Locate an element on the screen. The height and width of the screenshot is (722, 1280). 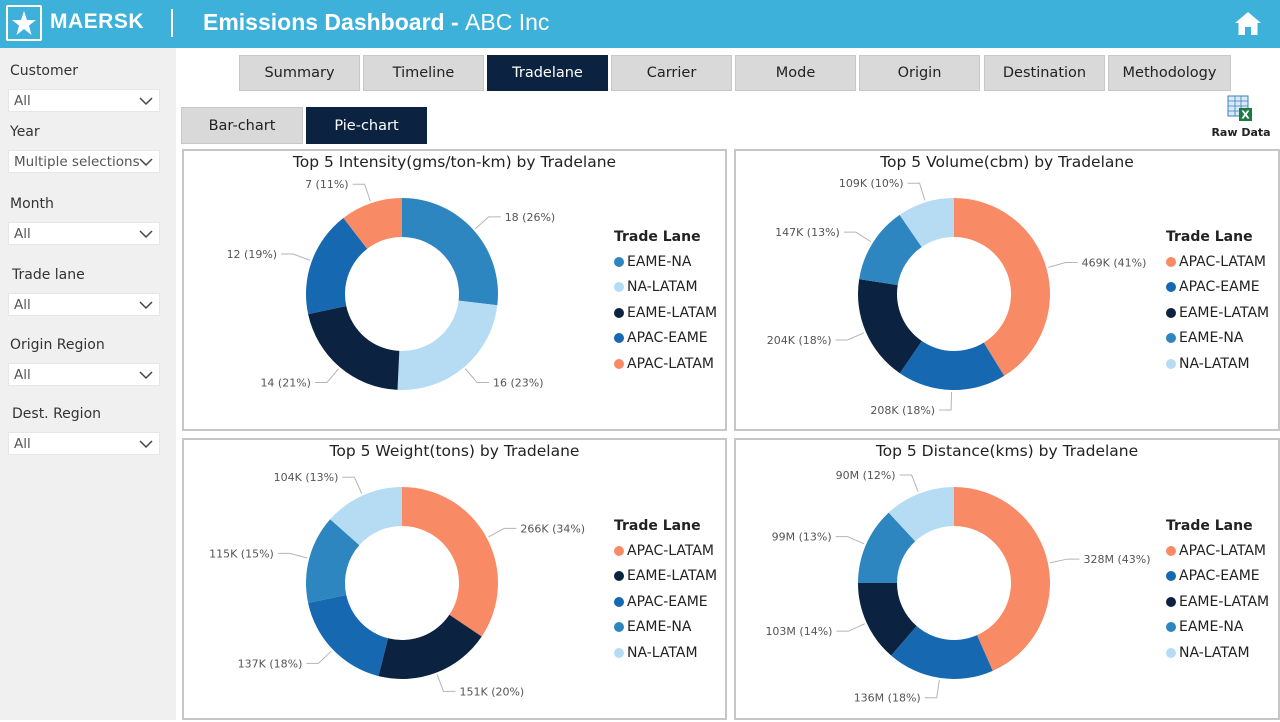
data-label: 204K (18%) is located at coordinates (799, 340).